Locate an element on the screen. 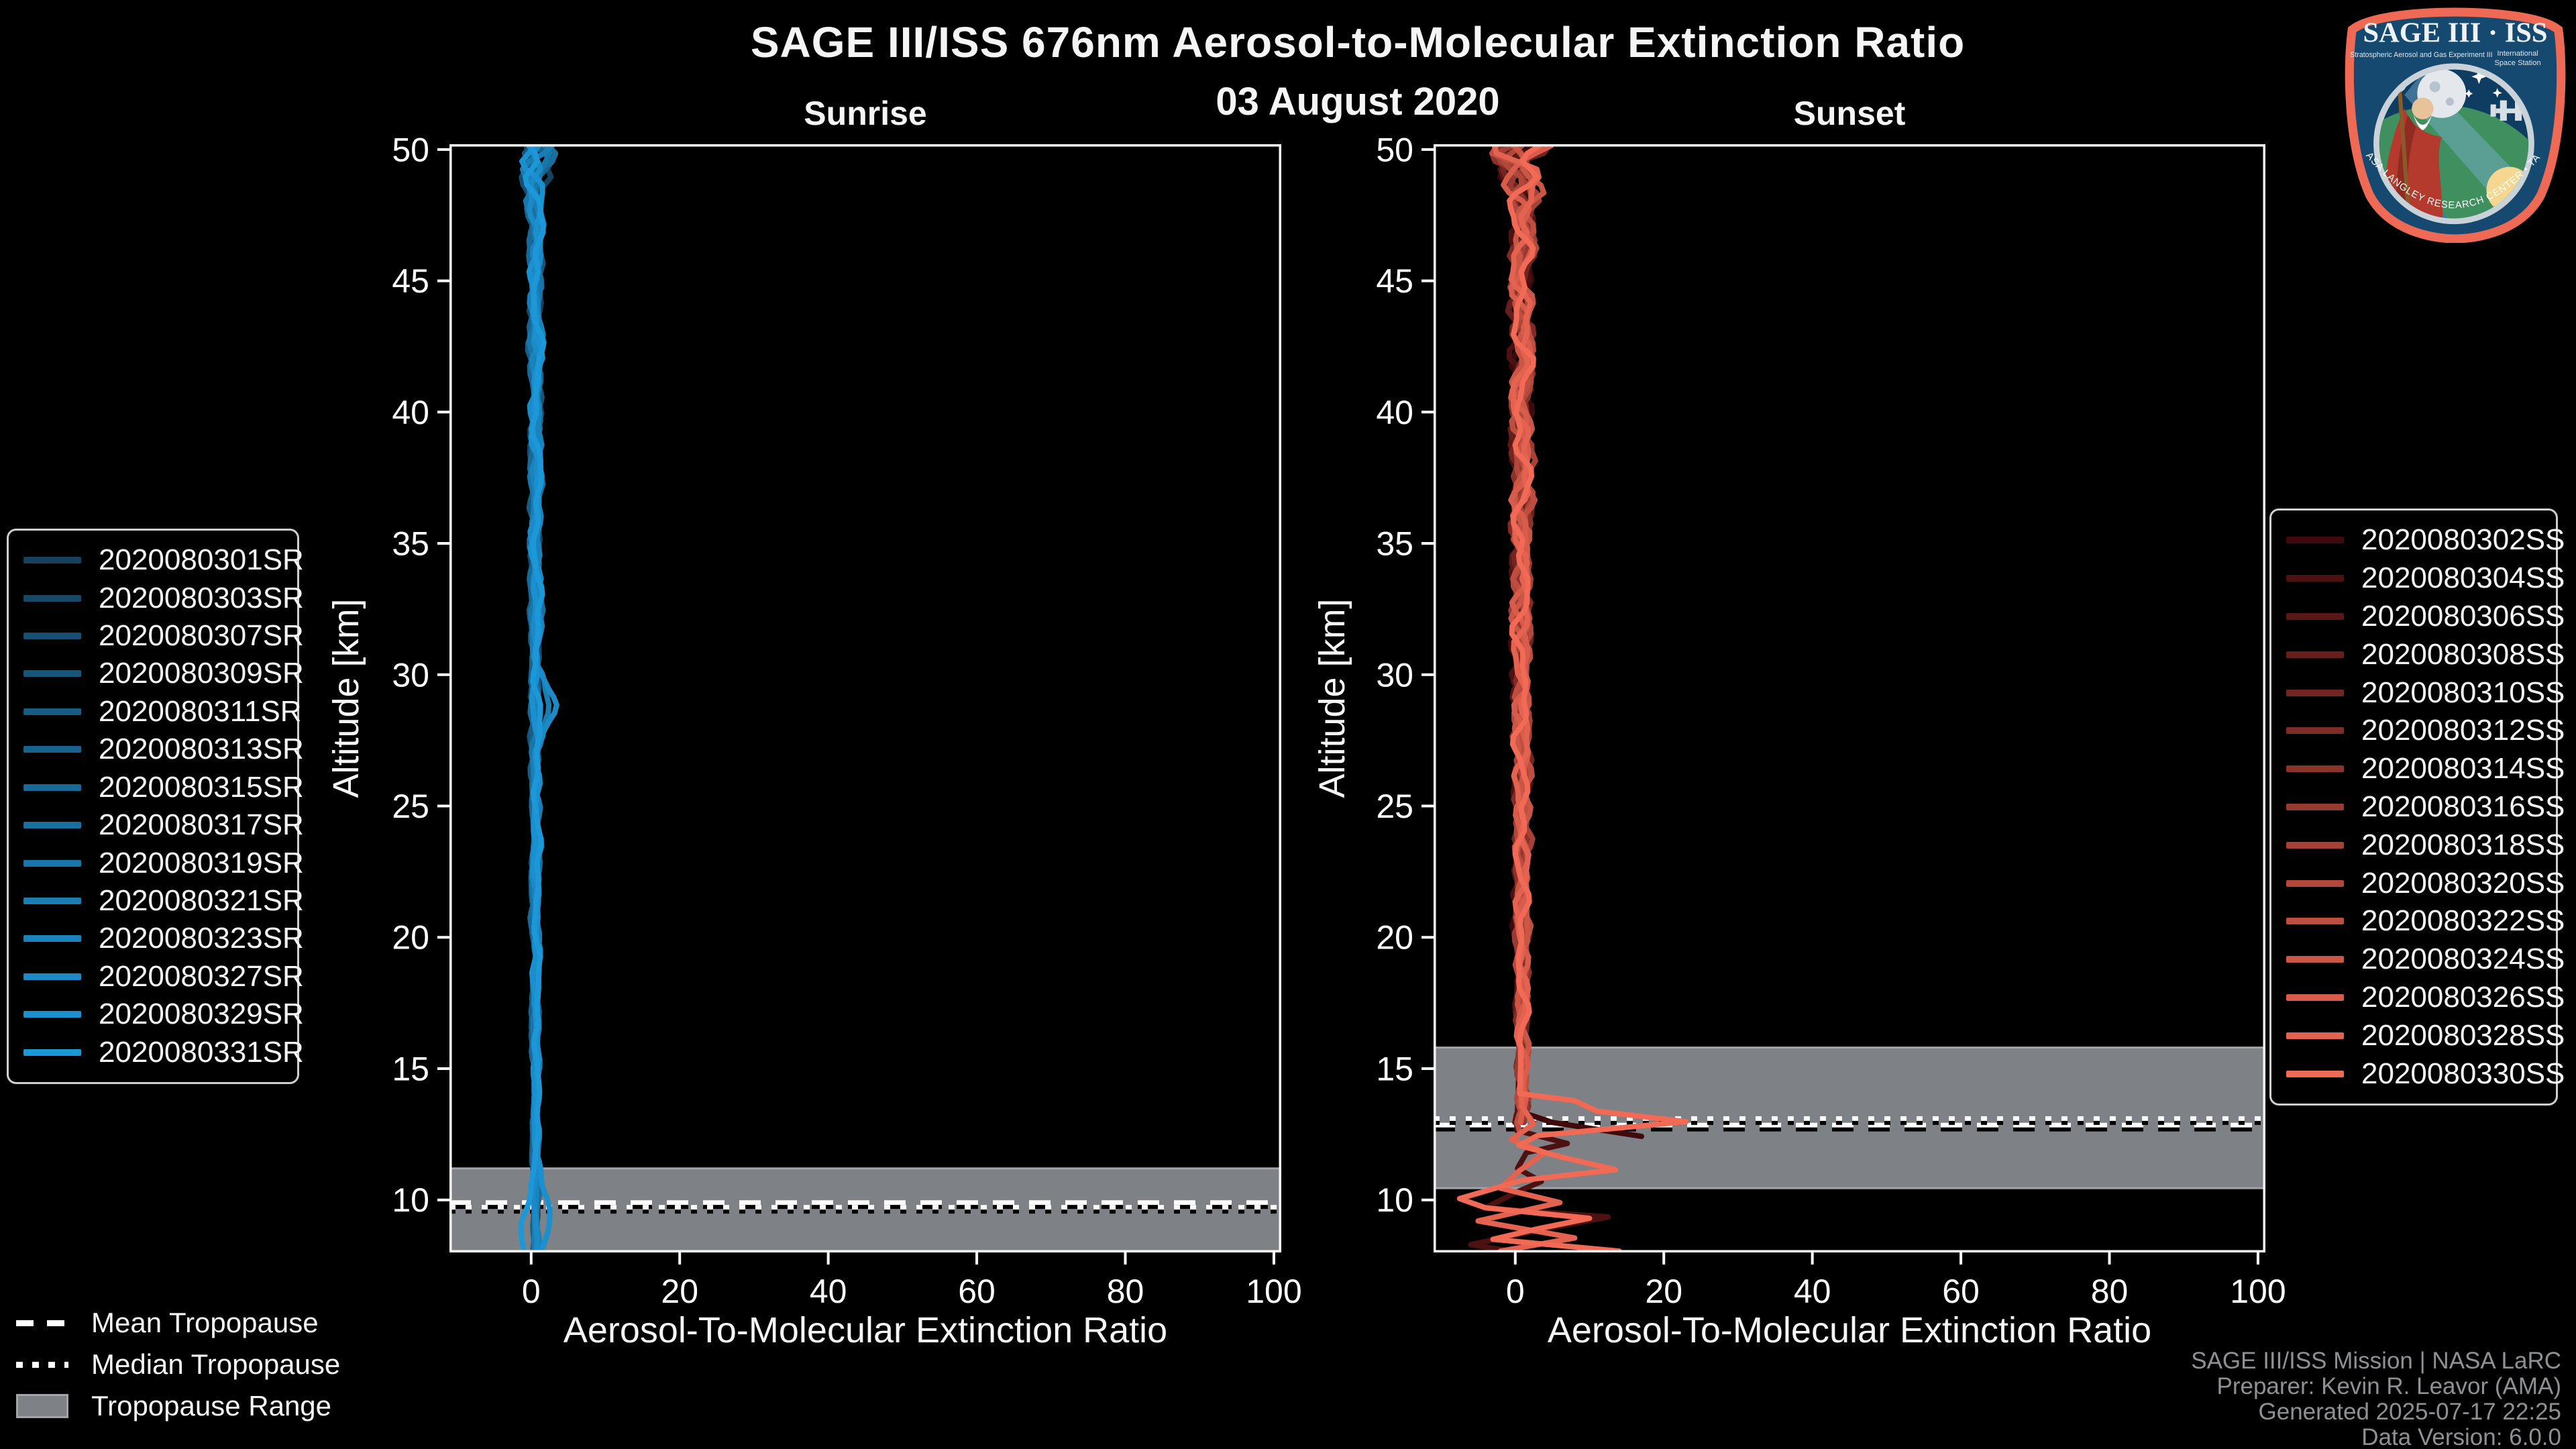 Image resolution: width=2576 pixels, height=1449 pixels. legend-event-id: 2020080318SS is located at coordinates (2463, 844).